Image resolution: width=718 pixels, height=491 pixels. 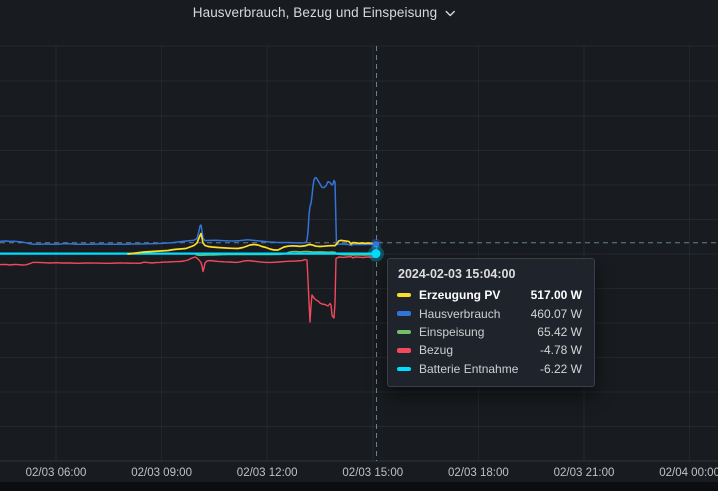 What do you see at coordinates (460, 295) in the screenshot?
I see `tooltip-series-label: Erzeugung PV` at bounding box center [460, 295].